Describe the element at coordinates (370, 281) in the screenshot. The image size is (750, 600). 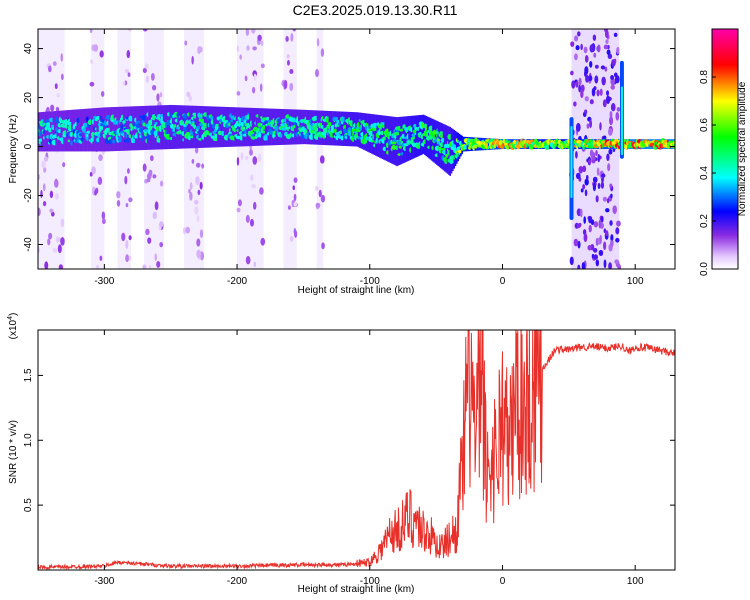
I see `x-tick-label: -100` at that location.